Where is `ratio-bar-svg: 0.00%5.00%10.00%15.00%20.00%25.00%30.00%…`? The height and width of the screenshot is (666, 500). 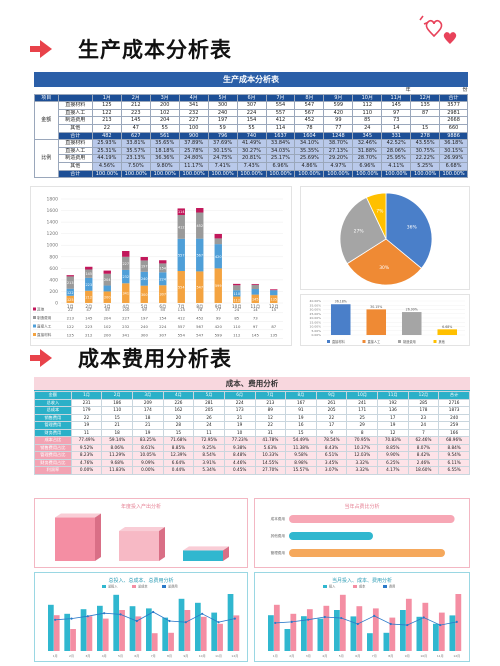
ratio-bar-svg: 0.00%5.00%10.00%15.00%20.00%25.00%30.00%… is located at coordinates (387, 321).